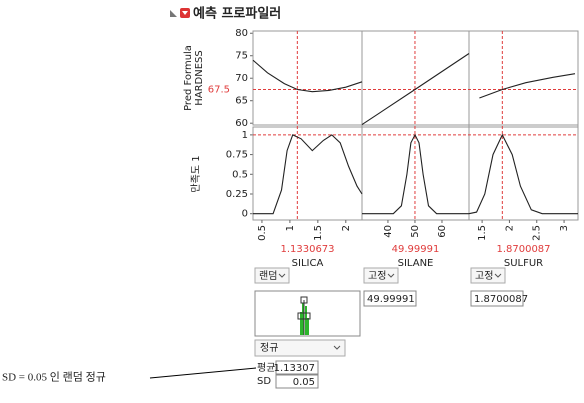 This screenshot has width=584, height=403. Describe the element at coordinates (196, 173) in the screenshot. I see `y-axis-label: 만족도 1` at that location.